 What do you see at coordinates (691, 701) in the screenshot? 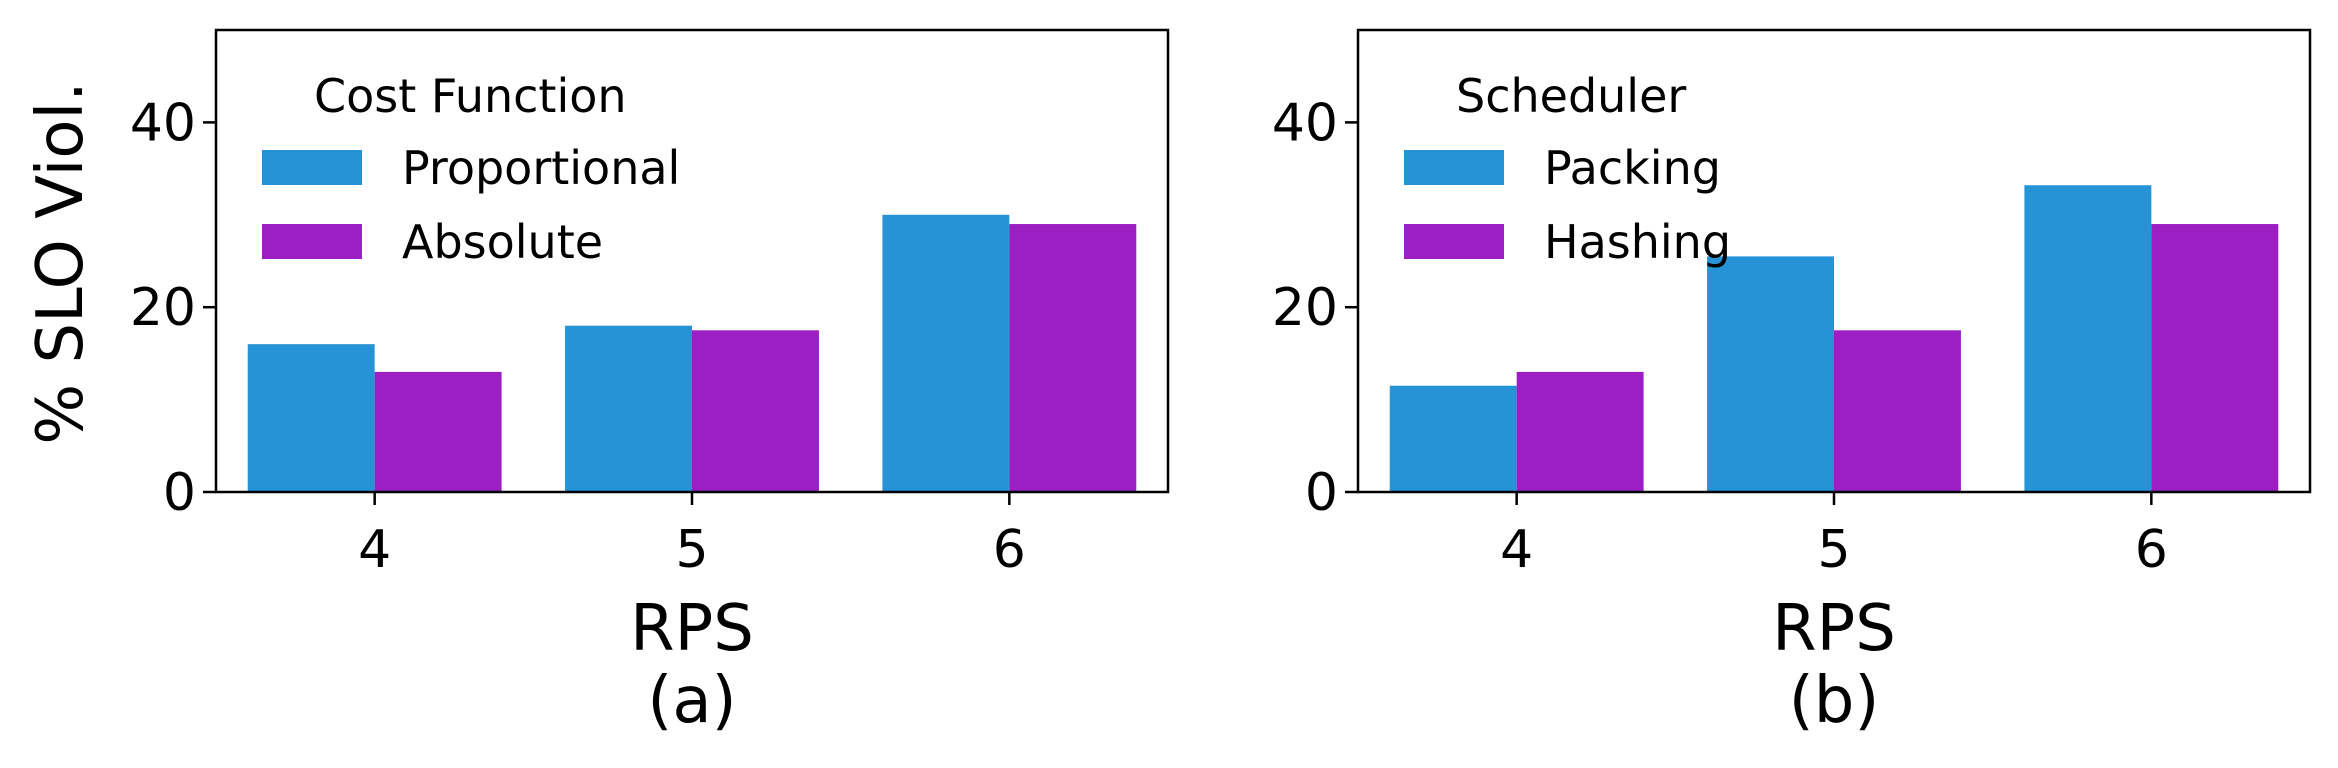
I see `panel-caption: (a)` at bounding box center [691, 701].